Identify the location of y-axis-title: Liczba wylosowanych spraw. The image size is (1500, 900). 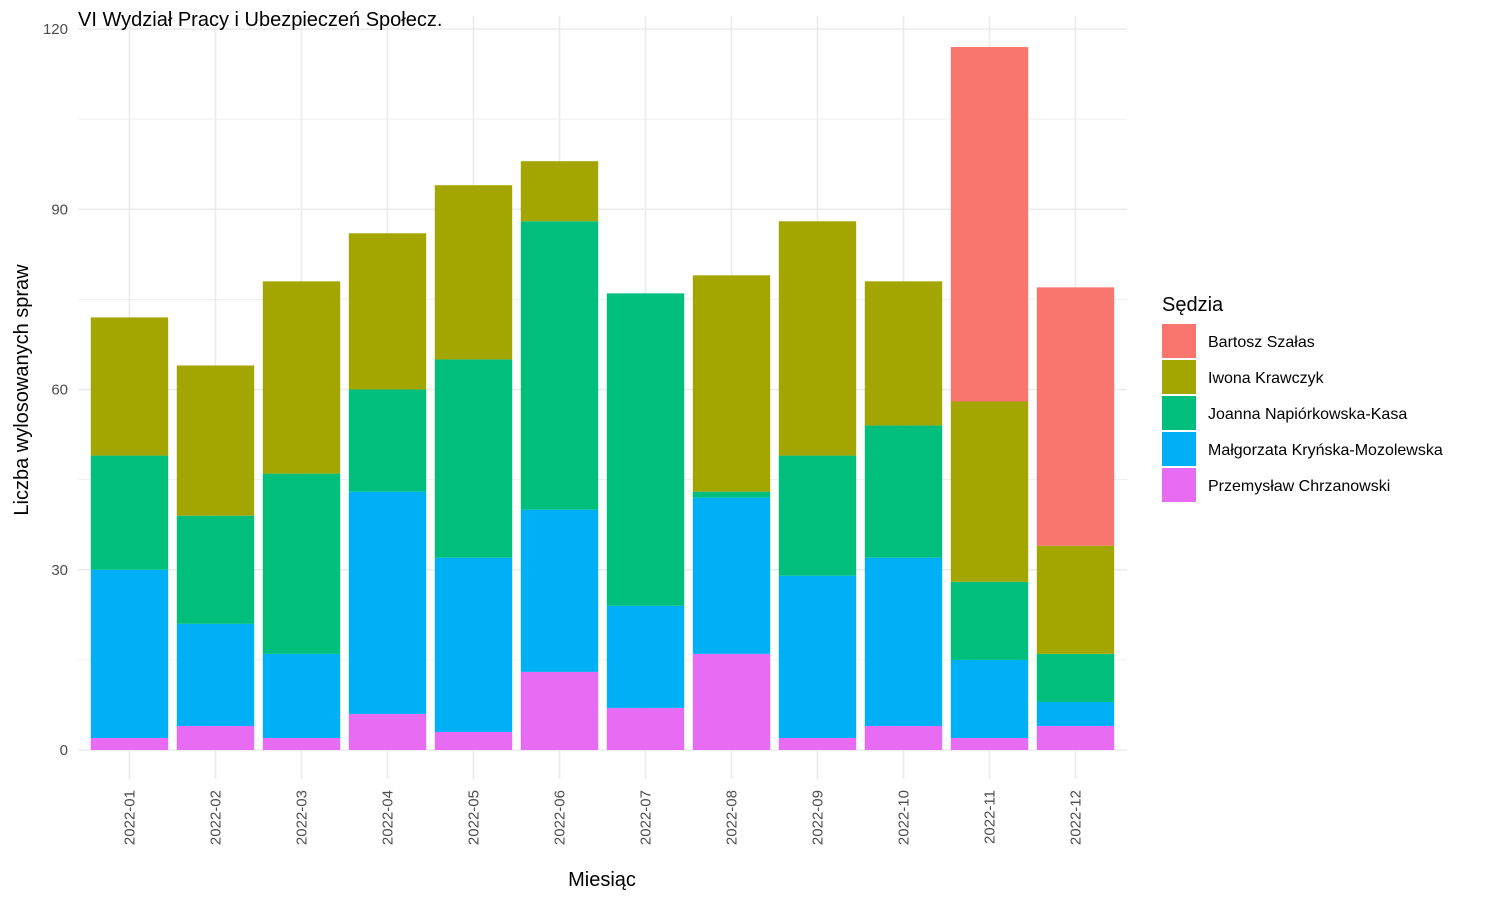
(22, 390).